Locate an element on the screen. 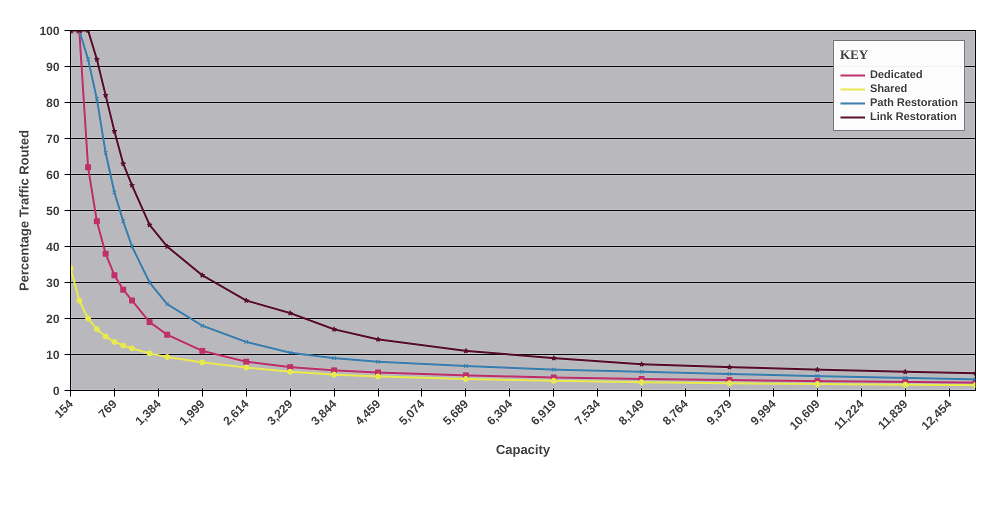 The height and width of the screenshot is (506, 999). x-tick-label: 154 is located at coordinates (64, 408).